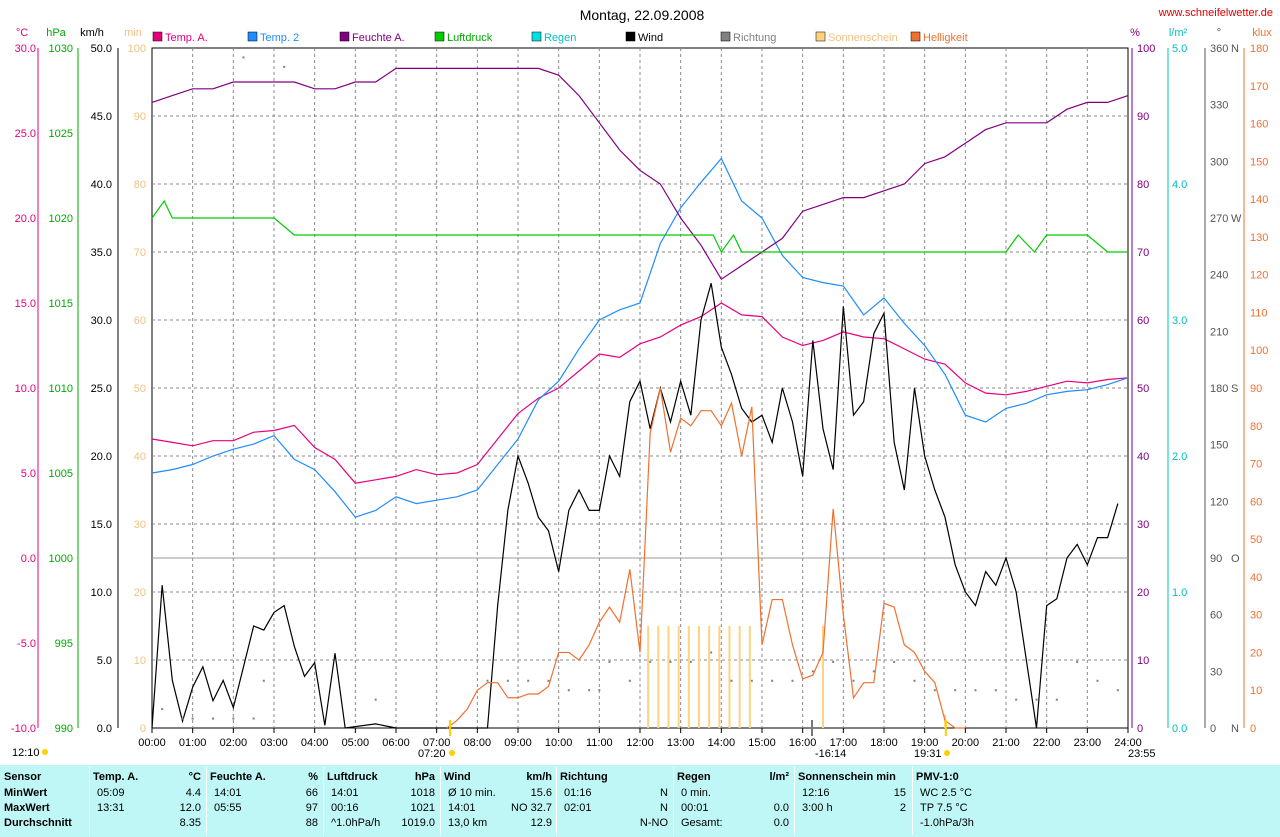 The image size is (1280, 837). I want to click on summary-cell-label: 0 min., so click(696, 793).